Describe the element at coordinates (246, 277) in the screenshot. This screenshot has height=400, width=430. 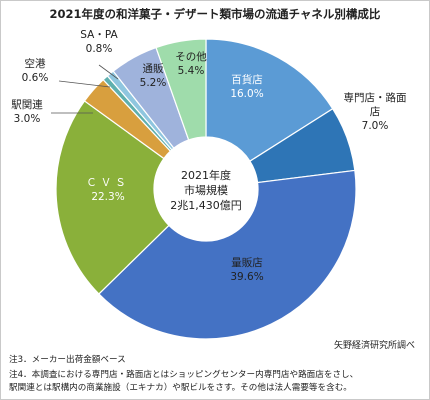
I see `slice-value-label: 39.6%` at that location.